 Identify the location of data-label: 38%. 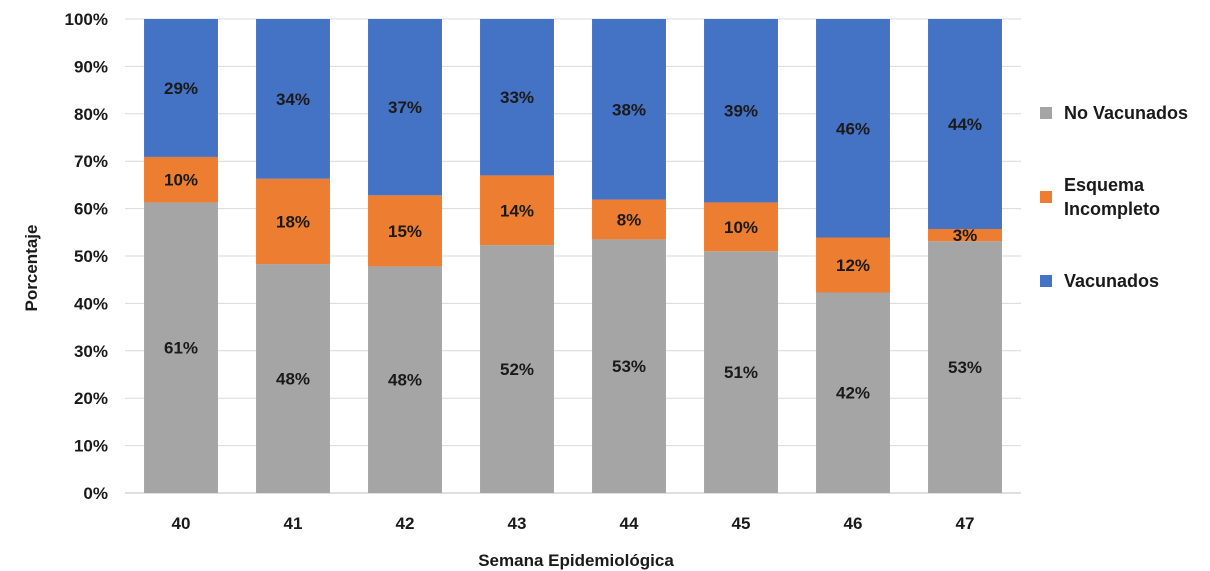
(629, 109).